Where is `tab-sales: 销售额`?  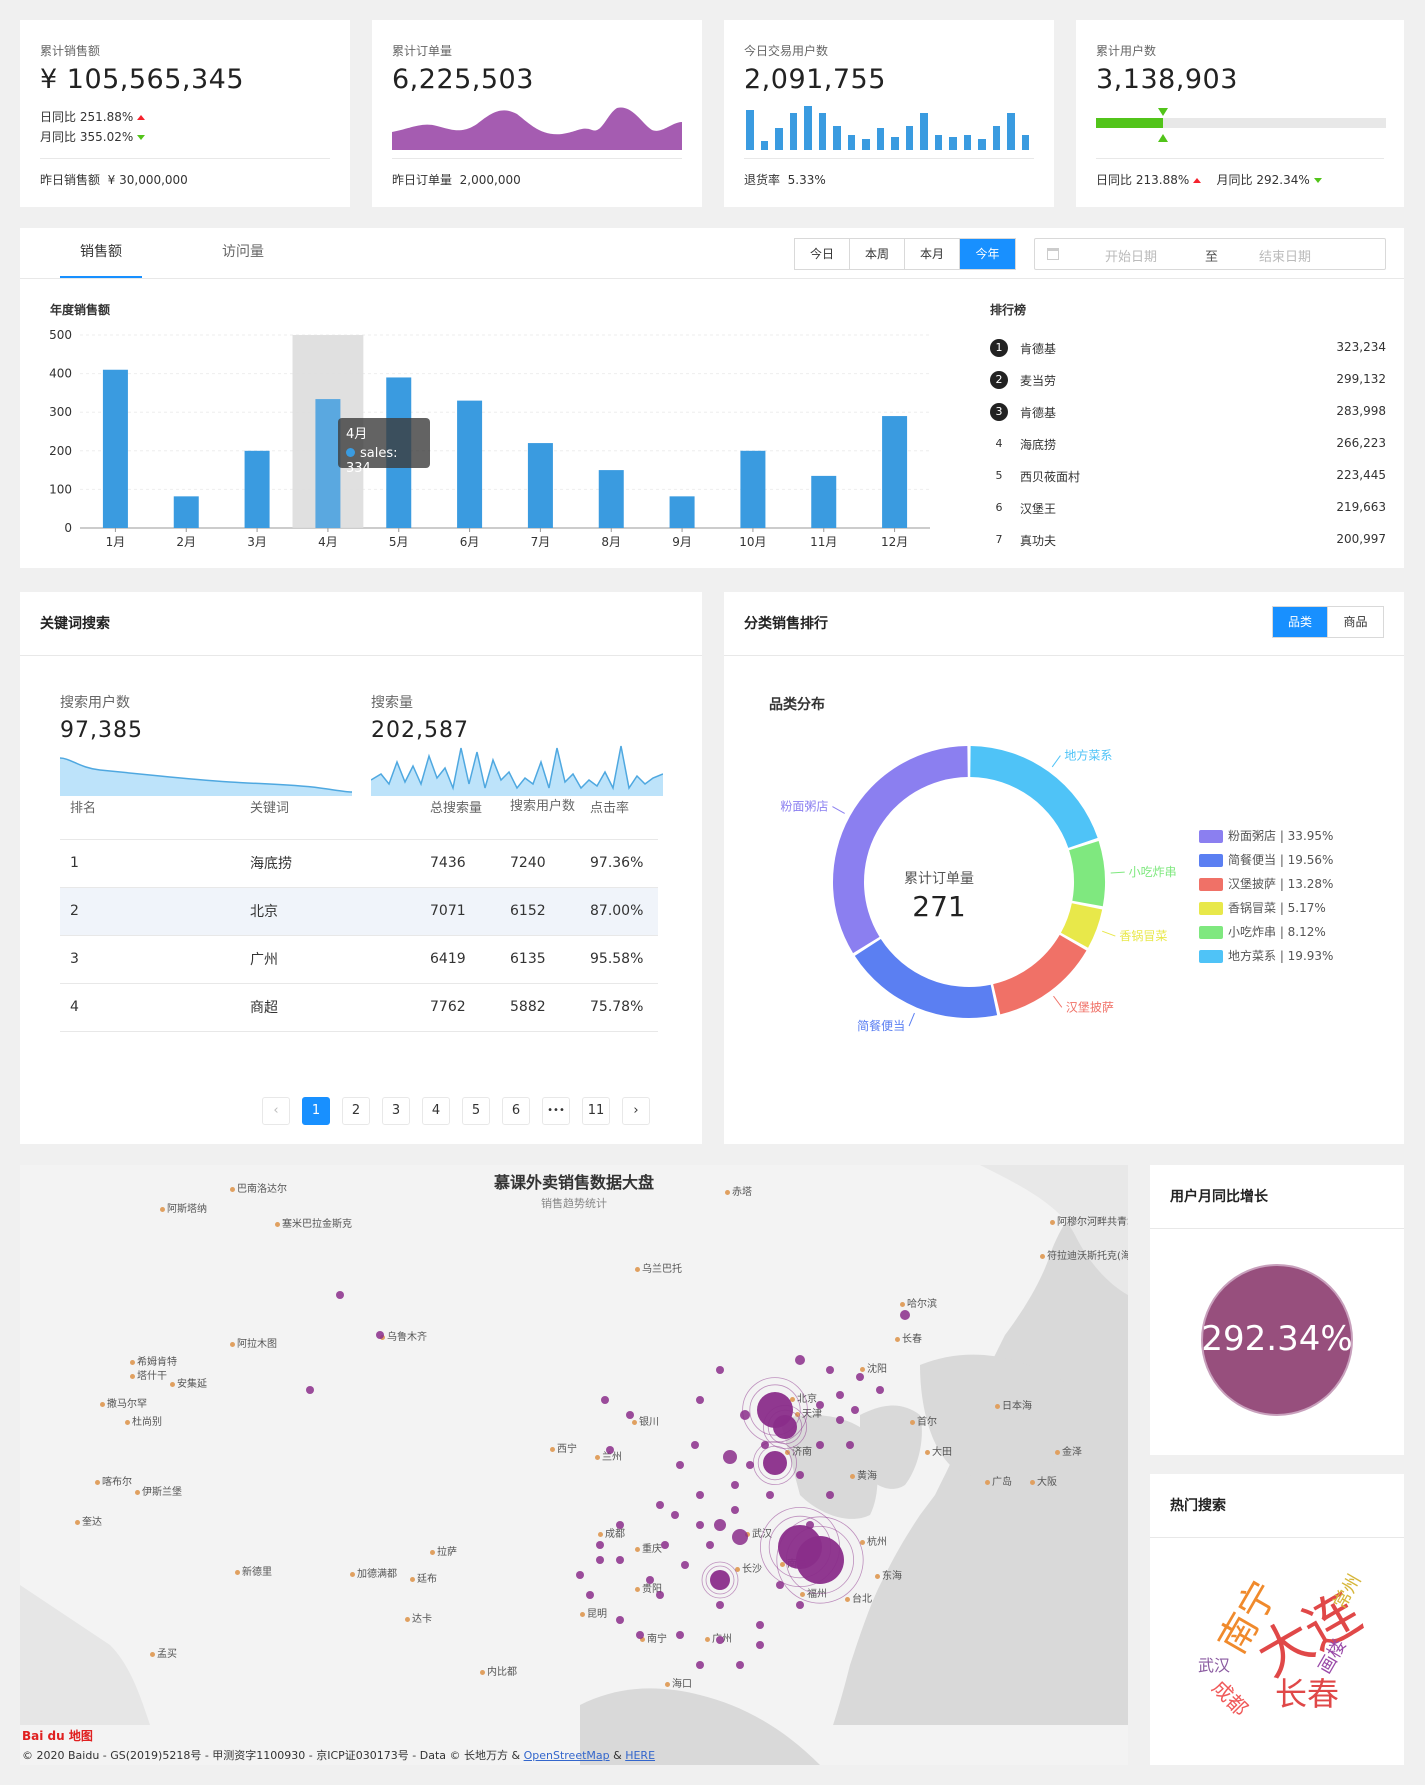 tab-sales: 销售额 is located at coordinates (101, 253).